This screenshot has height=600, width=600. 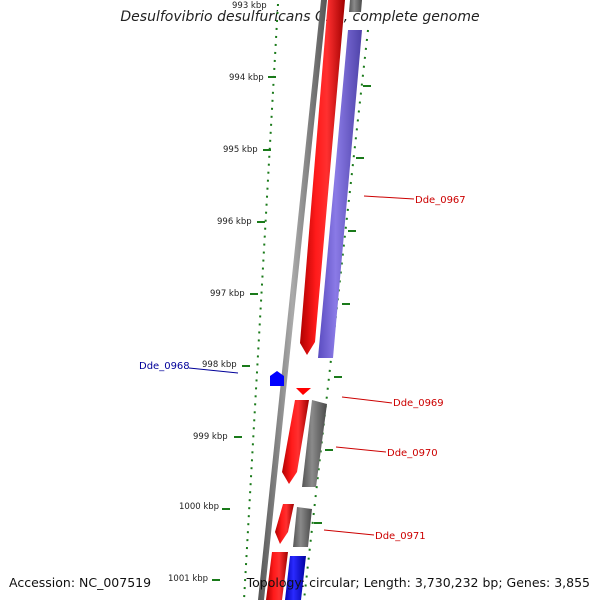 I want to click on outer-ruler-ticks, so click(x=342, y=304).